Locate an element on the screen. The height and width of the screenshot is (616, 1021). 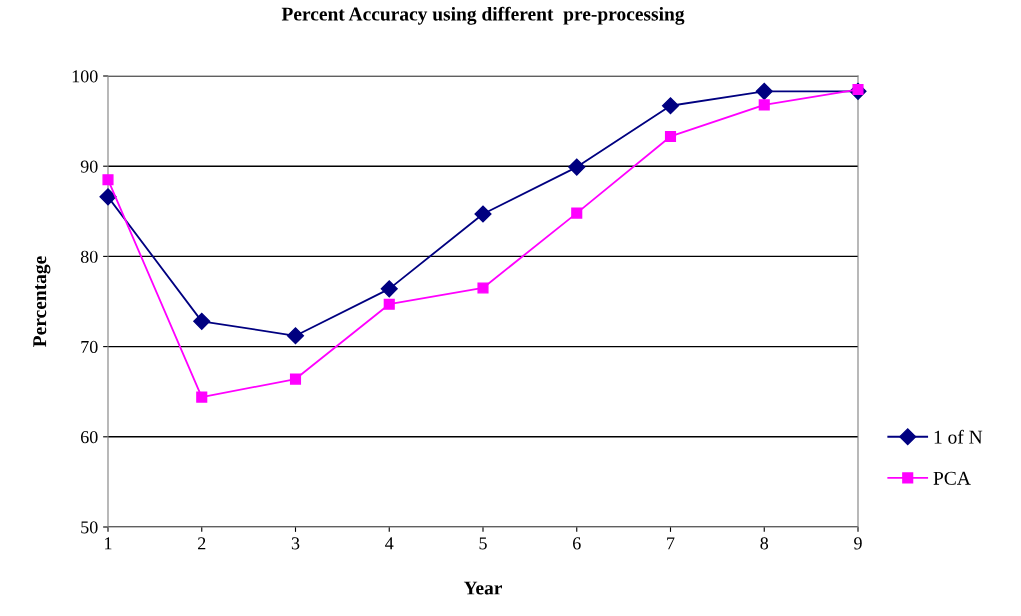
y-tick-label: 70 is located at coordinates (89, 347).